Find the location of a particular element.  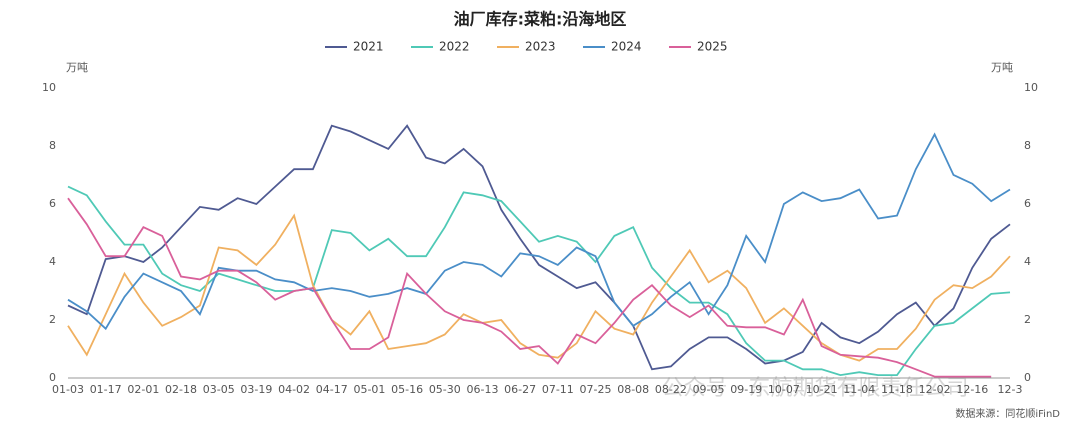

y2-tick-label: 8 is located at coordinates (1027, 145).